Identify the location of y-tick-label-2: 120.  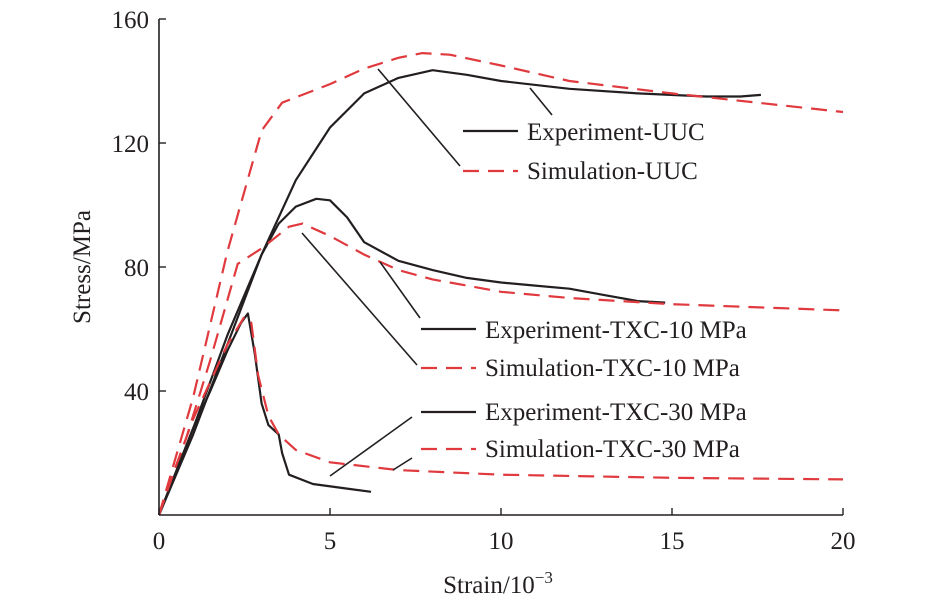
(131, 144).